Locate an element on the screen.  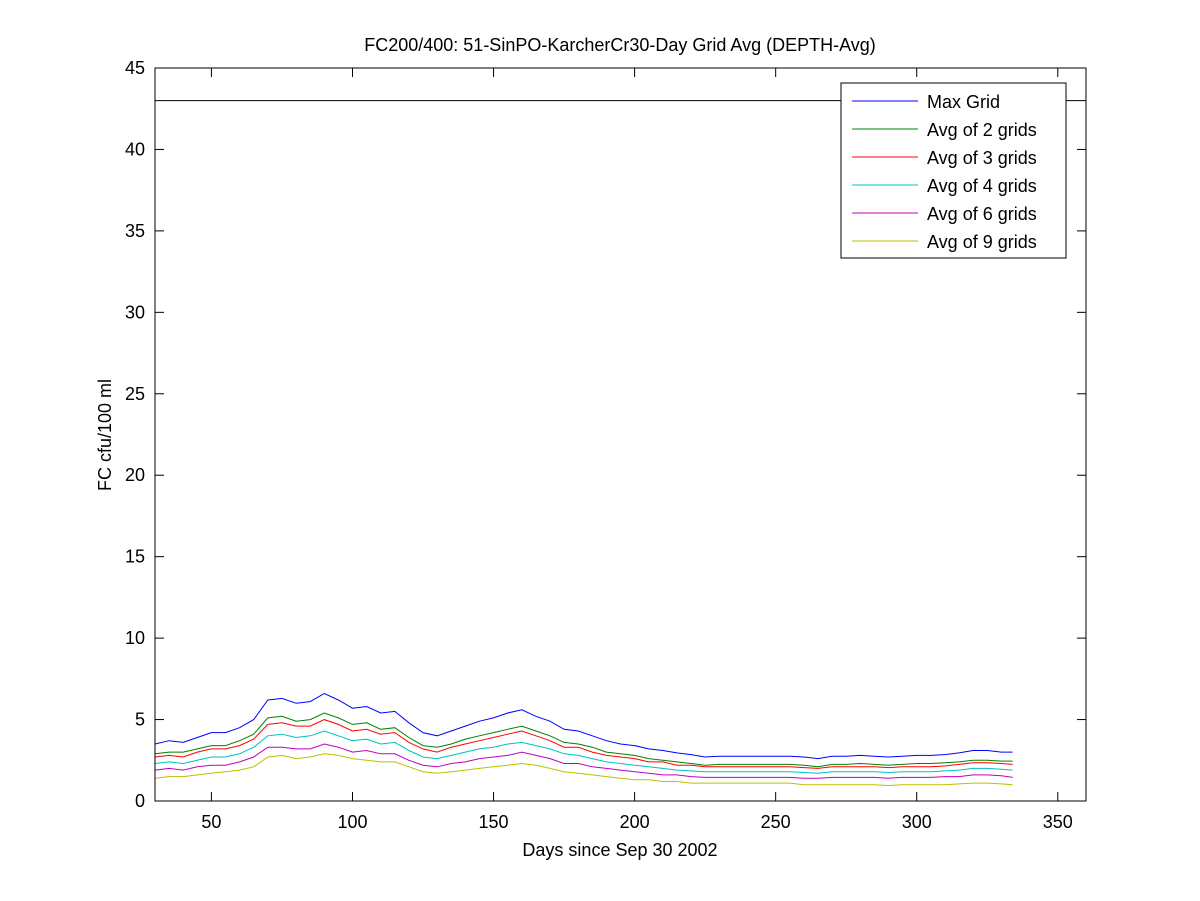
y-tick-label: 5 is located at coordinates (140, 720).